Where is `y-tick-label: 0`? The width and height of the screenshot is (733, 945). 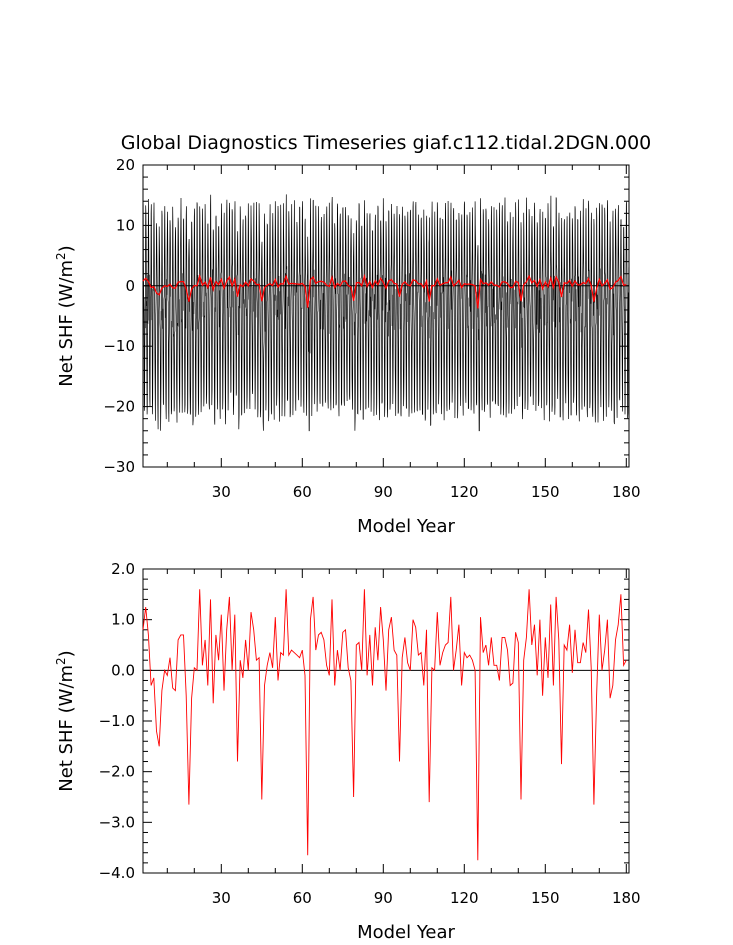
y-tick-label: 0 is located at coordinates (130, 286).